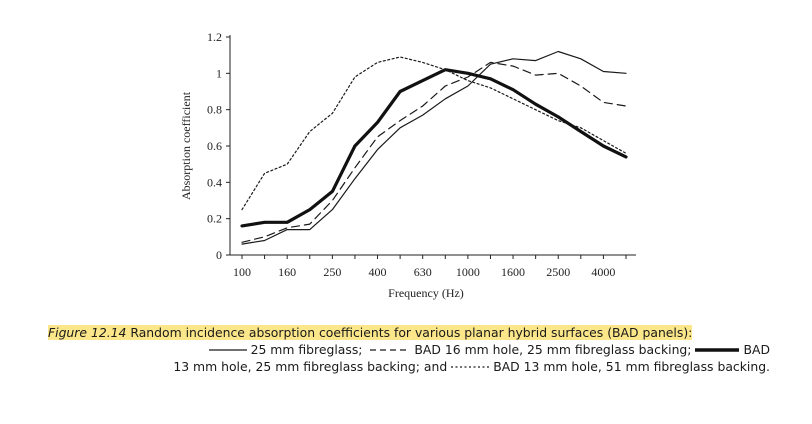 The width and height of the screenshot is (812, 424). Describe the element at coordinates (214, 182) in the screenshot. I see `y-tick-label: 0.4` at that location.